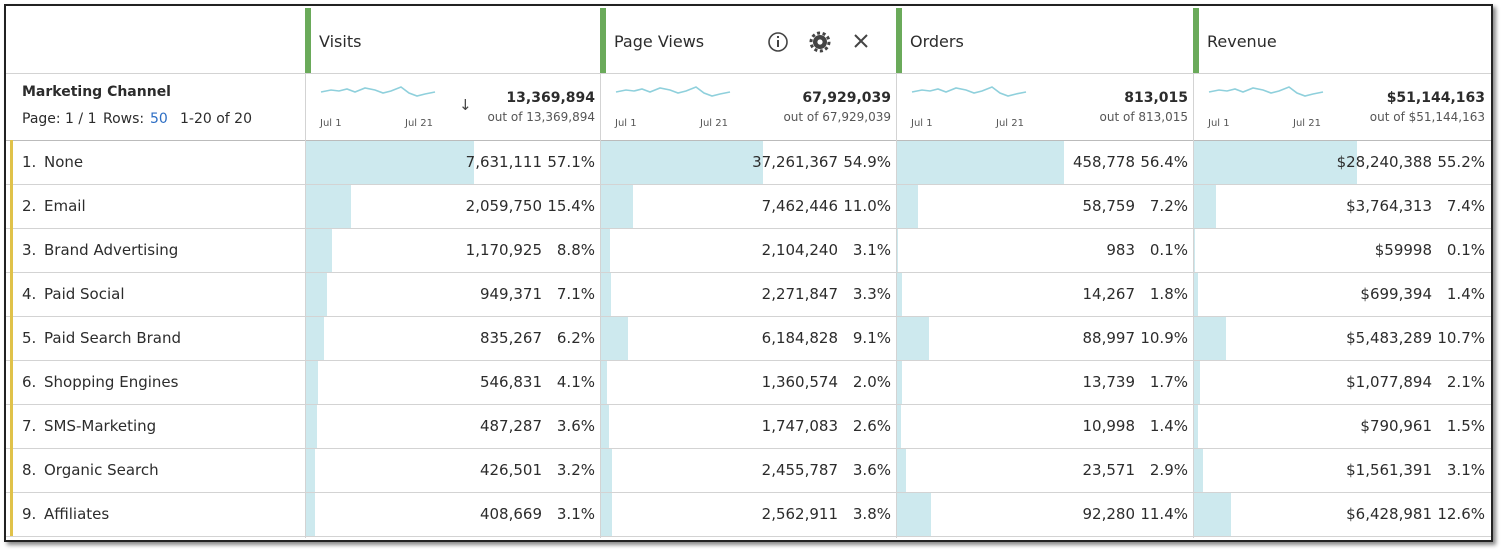 The height and width of the screenshot is (554, 1505). What do you see at coordinates (101, 470) in the screenshot?
I see `row-name: Organic Search` at bounding box center [101, 470].